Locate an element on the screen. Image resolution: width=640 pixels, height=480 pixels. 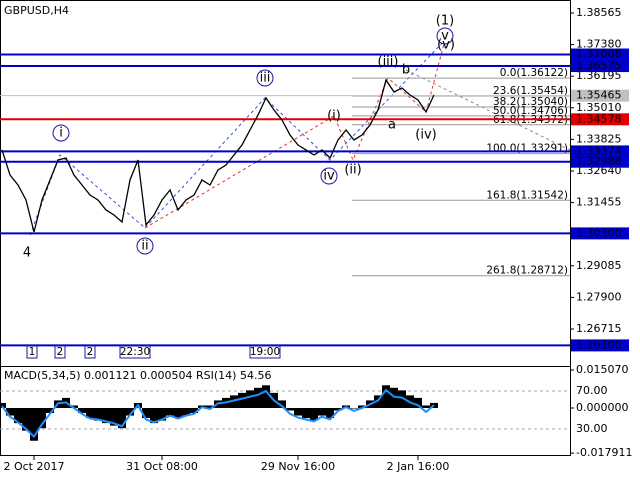
y-tick-label: 1.26715 is located at coordinates (599, 328).